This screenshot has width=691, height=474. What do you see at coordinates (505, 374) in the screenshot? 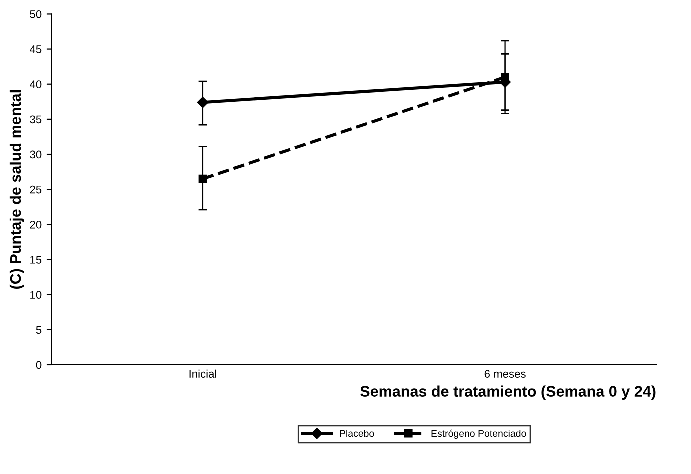
I see `x-tick-label: 6 meses` at bounding box center [505, 374].